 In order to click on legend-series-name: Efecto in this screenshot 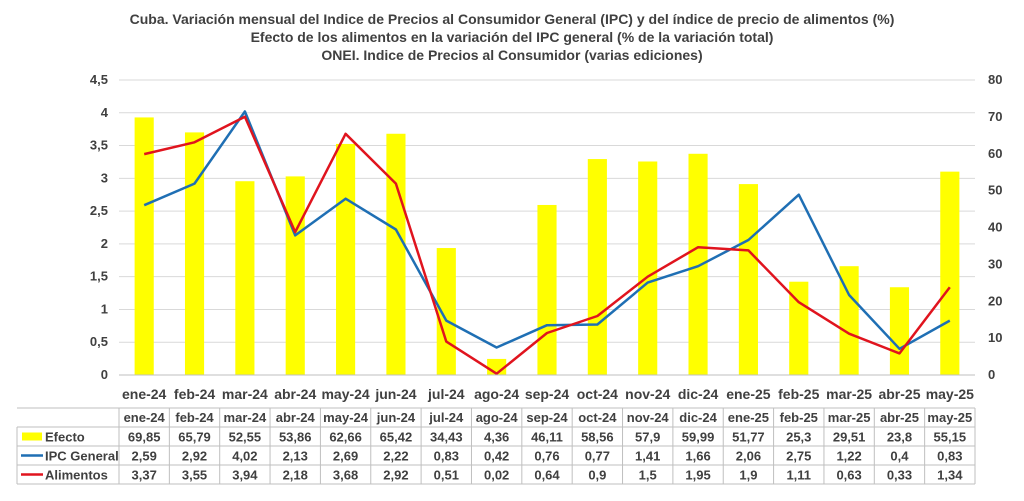, I will do `click(65, 437)`.